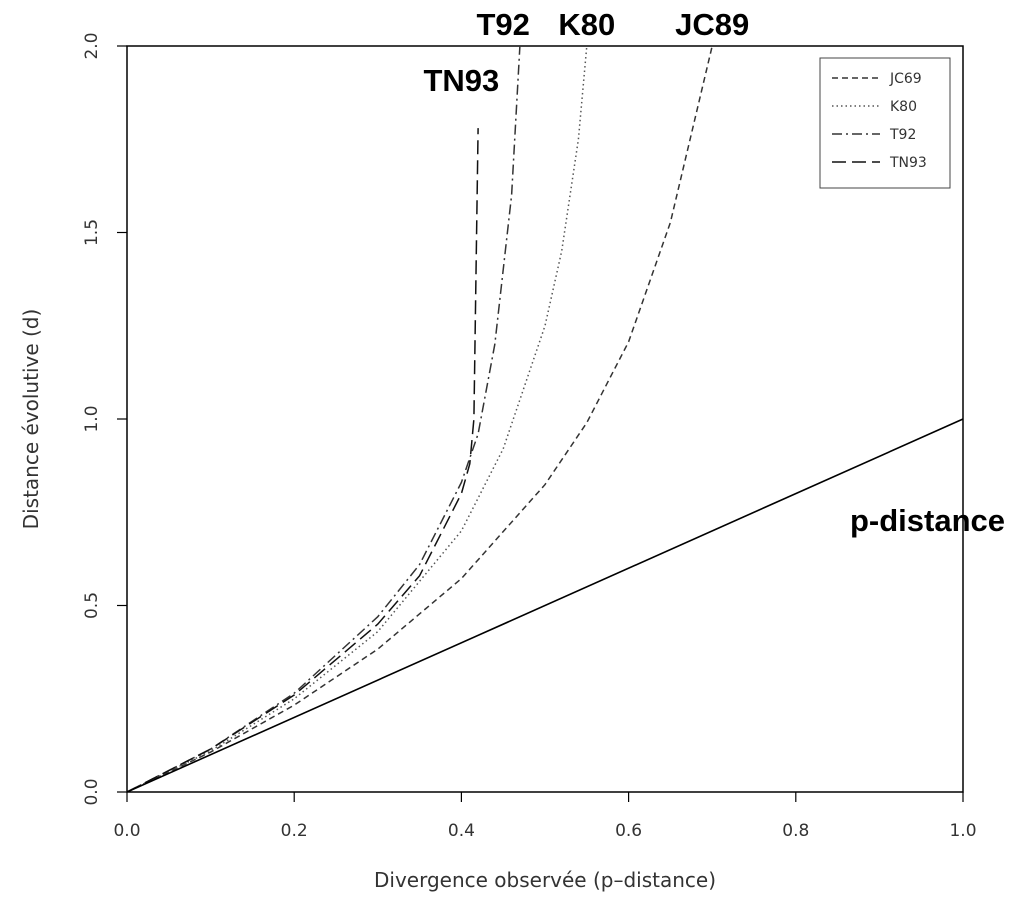 This screenshot has width=1009, height=909. I want to click on legend-label-tn93: TN93, so click(908, 163).